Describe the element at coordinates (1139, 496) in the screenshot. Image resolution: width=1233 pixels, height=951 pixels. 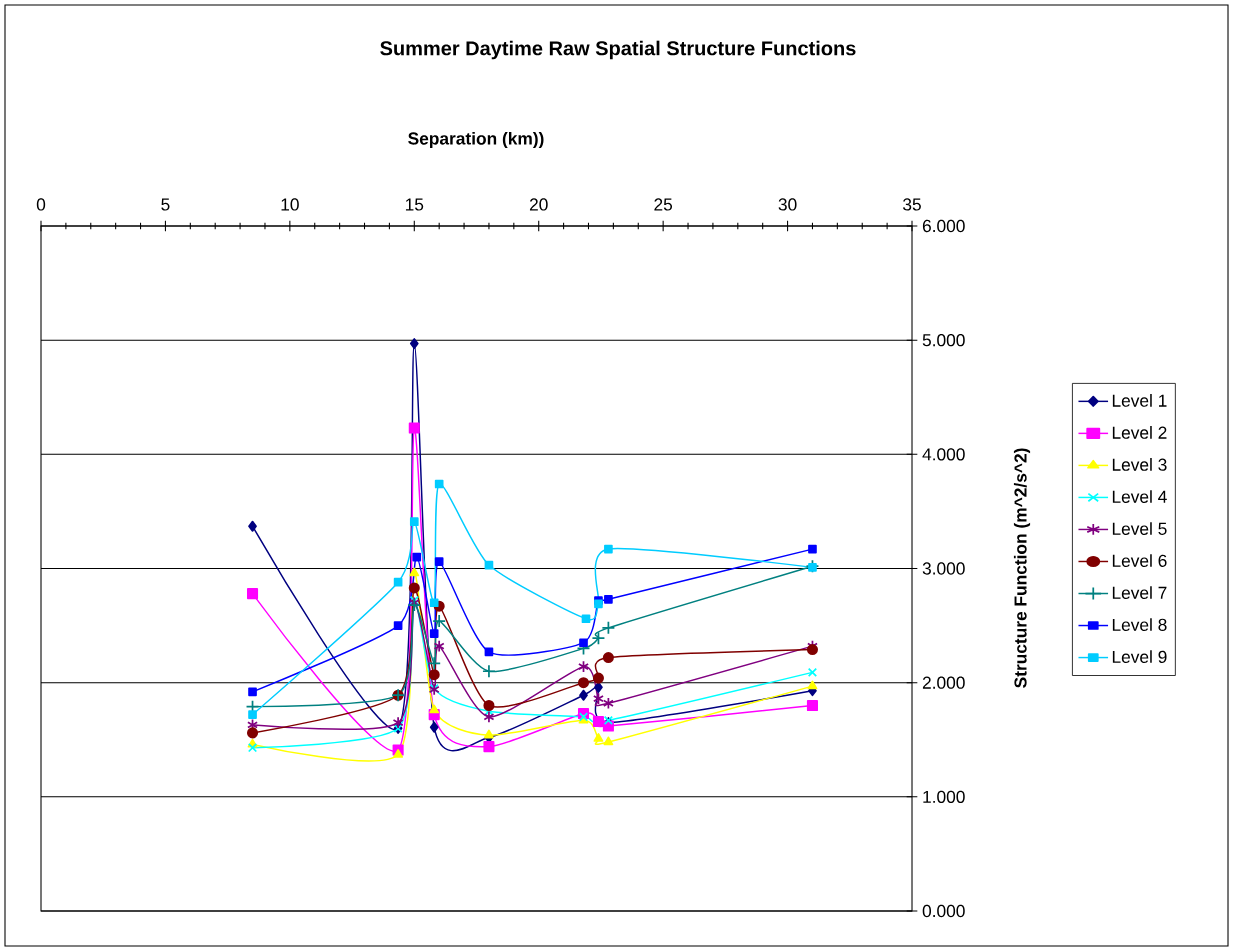
I see `legend-label: Level 4` at that location.